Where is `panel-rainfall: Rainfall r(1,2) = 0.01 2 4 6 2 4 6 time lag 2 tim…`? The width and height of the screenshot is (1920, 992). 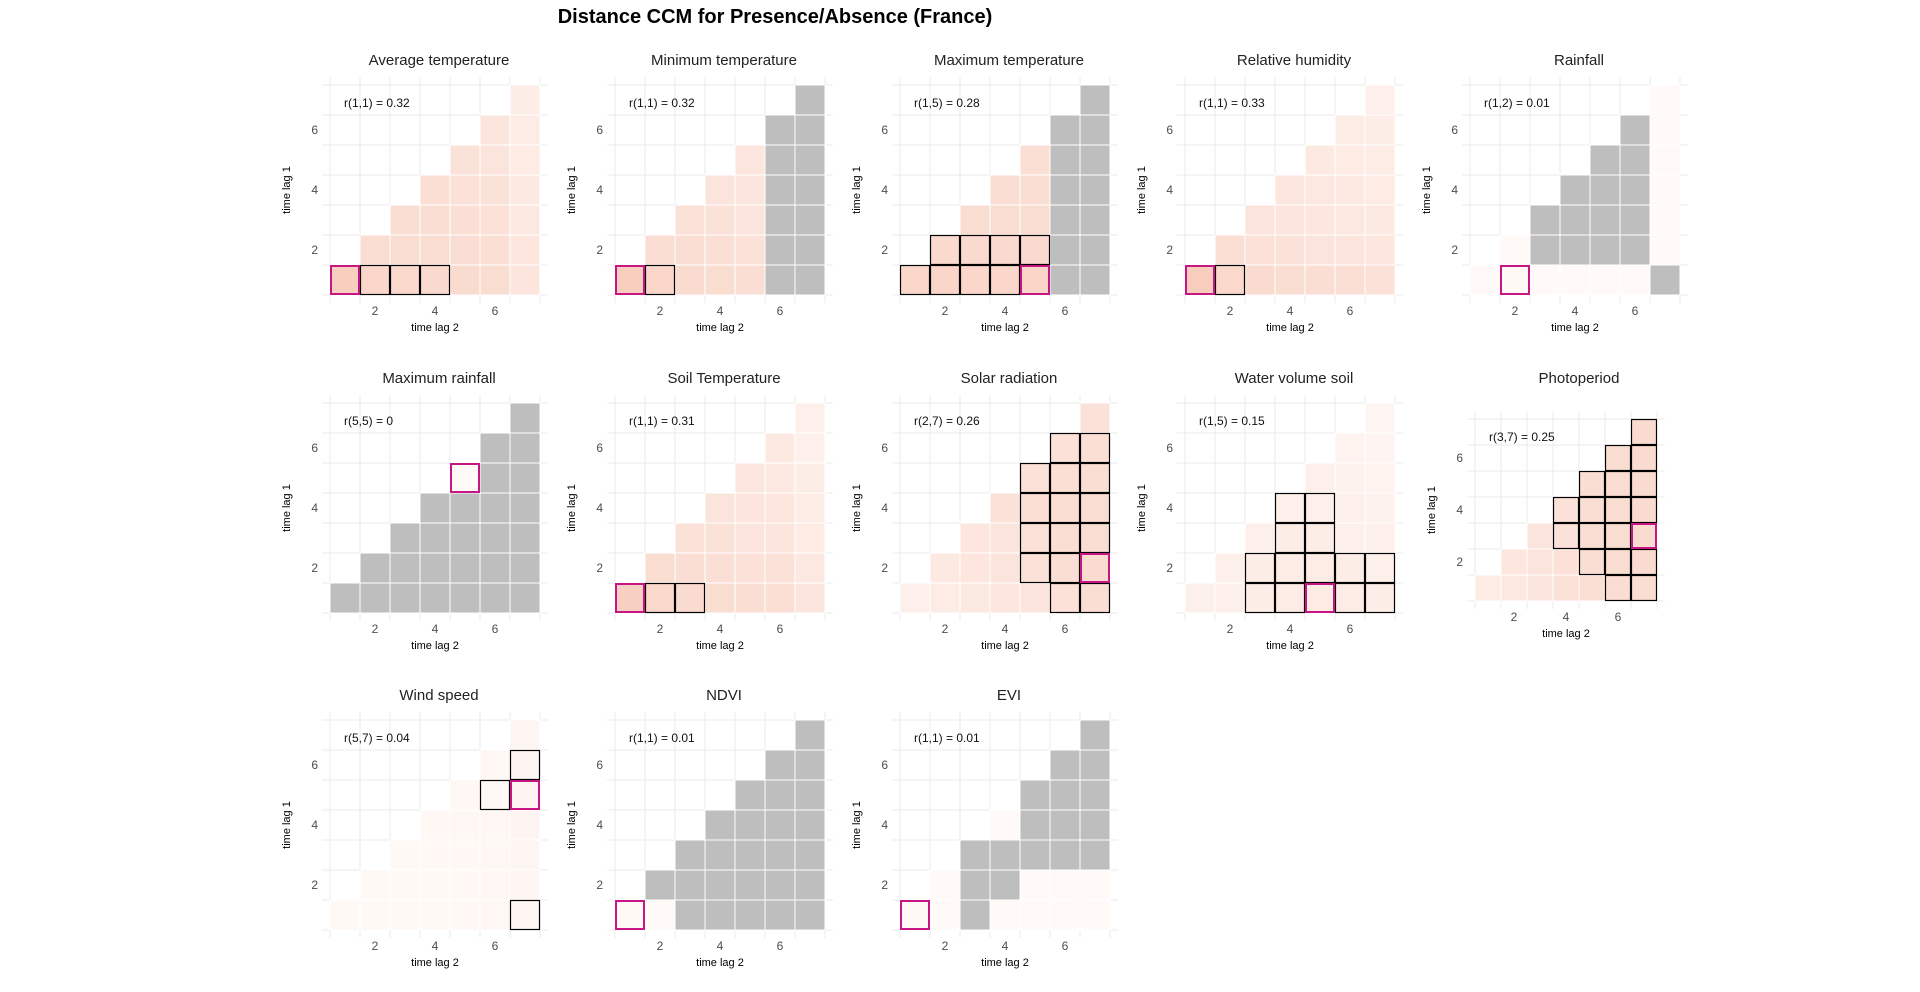 panel-rainfall: Rainfall r(1,2) = 0.01 2 4 6 2 4 6 time lag 2 tim… is located at coordinates (1554, 193).